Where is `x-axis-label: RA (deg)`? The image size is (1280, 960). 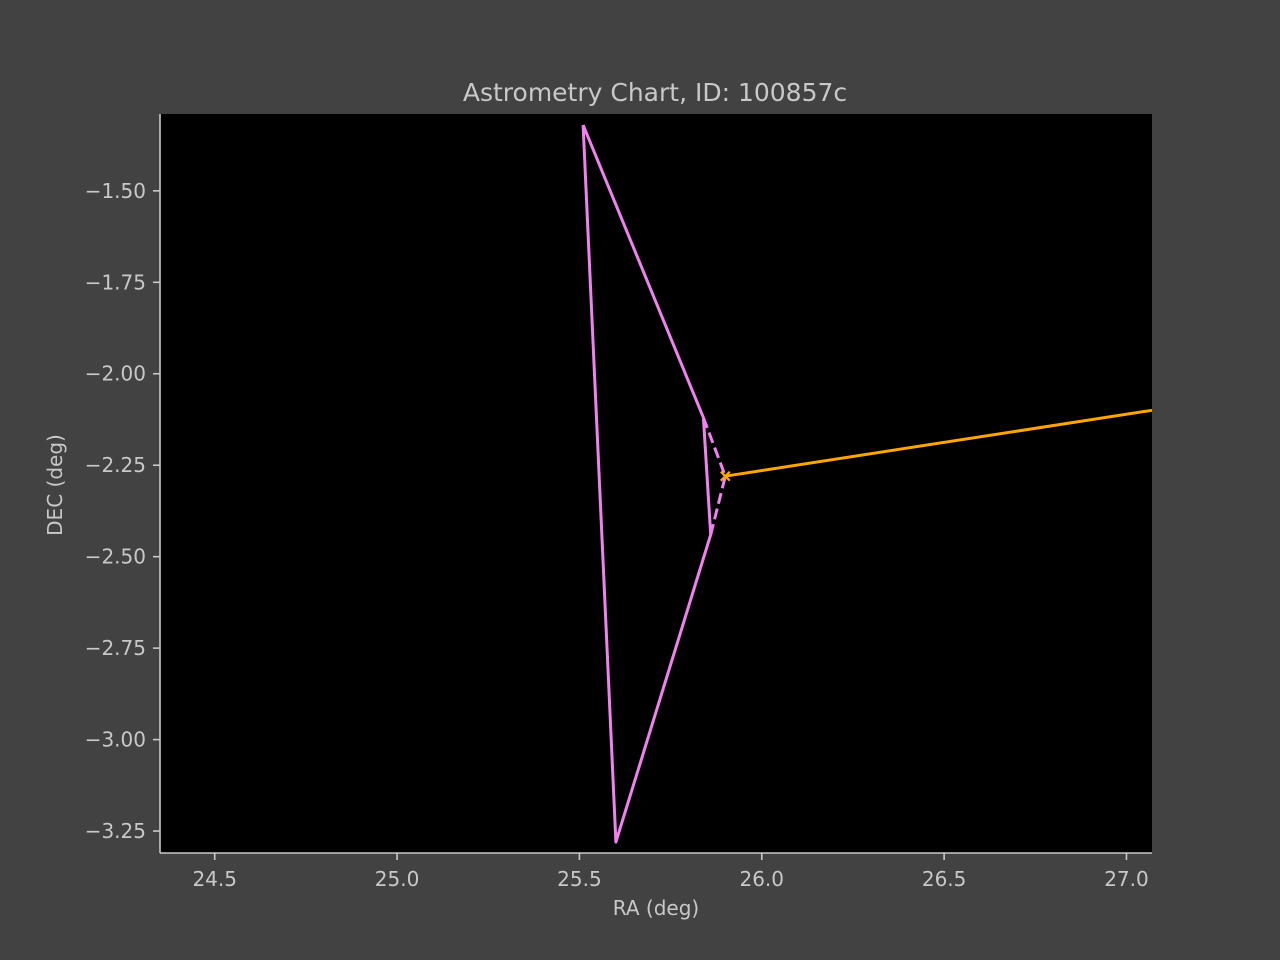 x-axis-label: RA (deg) is located at coordinates (656, 908).